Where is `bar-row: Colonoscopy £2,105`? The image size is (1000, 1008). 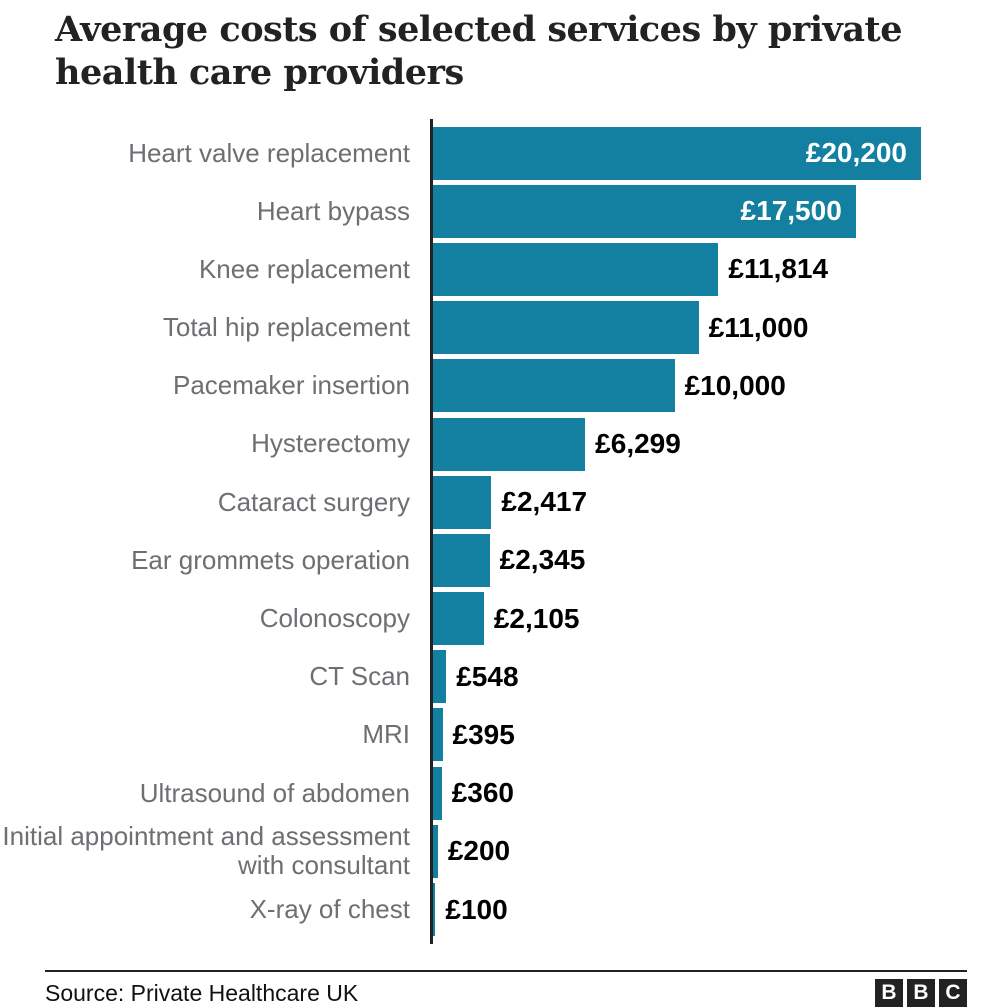 bar-row: Colonoscopy £2,105 is located at coordinates (500, 619).